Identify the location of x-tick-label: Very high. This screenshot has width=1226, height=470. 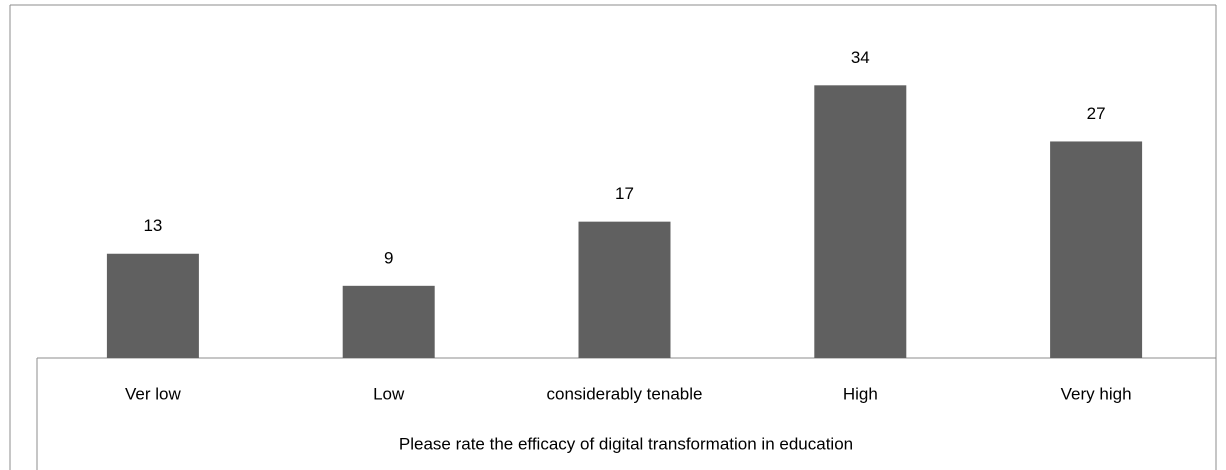
(1096, 393).